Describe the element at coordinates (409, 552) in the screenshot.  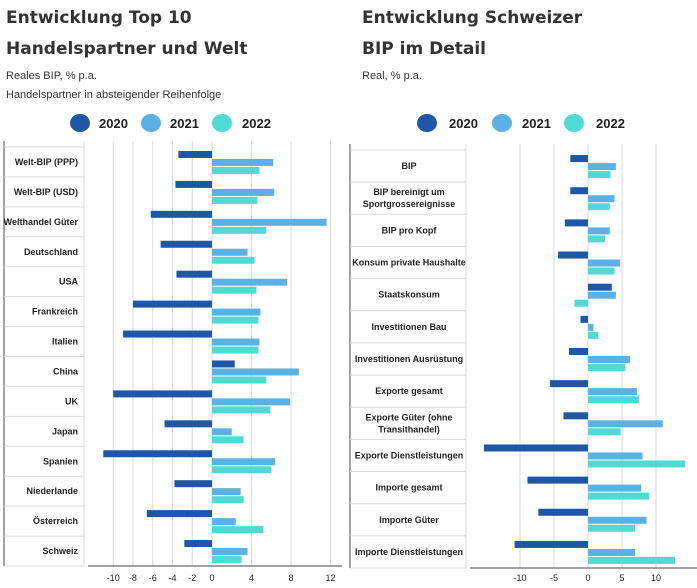
I see `category-label: Importe Dienstleistungen` at that location.